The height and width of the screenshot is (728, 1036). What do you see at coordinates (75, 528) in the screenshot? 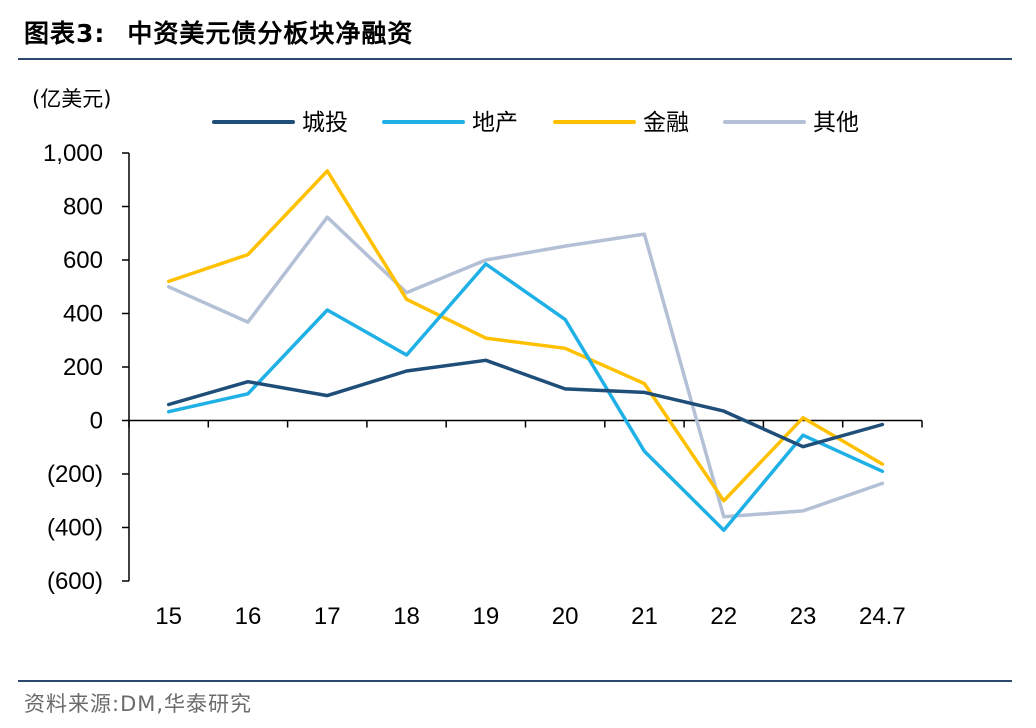
I see `y-tick-label: (400)` at bounding box center [75, 528].